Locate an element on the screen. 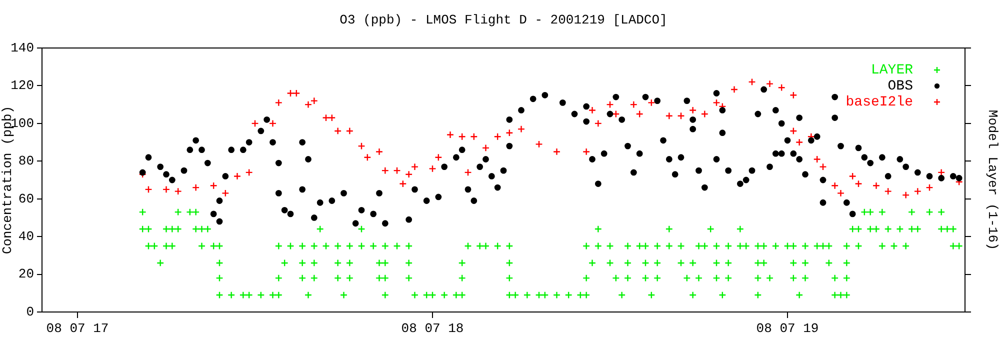 Image resolution: width=1000 pixels, height=347 pixels. x-tick-label: 08 07 17 is located at coordinates (77, 328).